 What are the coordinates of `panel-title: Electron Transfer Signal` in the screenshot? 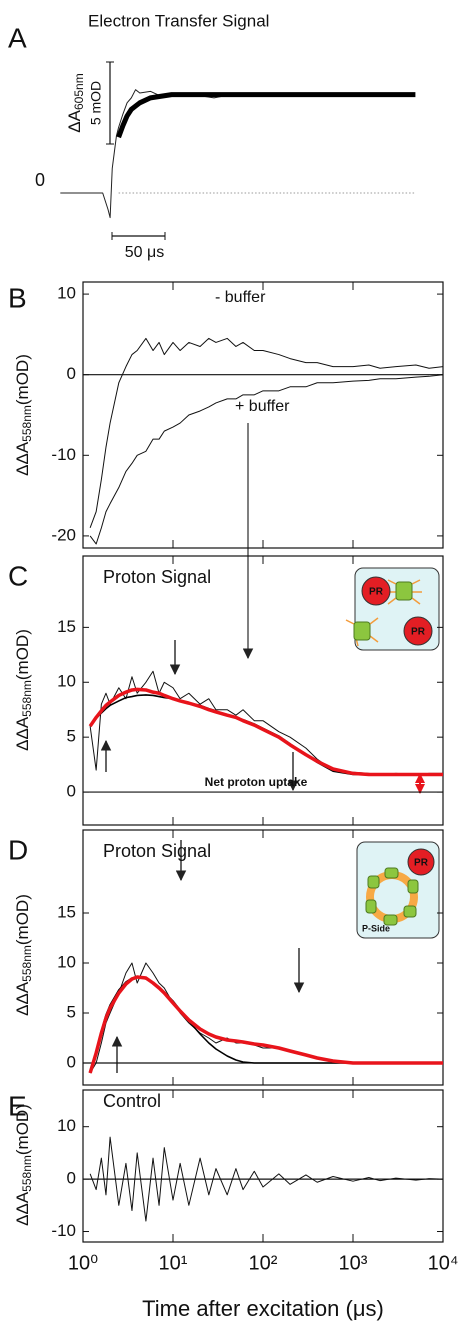 It's located at (178, 20).